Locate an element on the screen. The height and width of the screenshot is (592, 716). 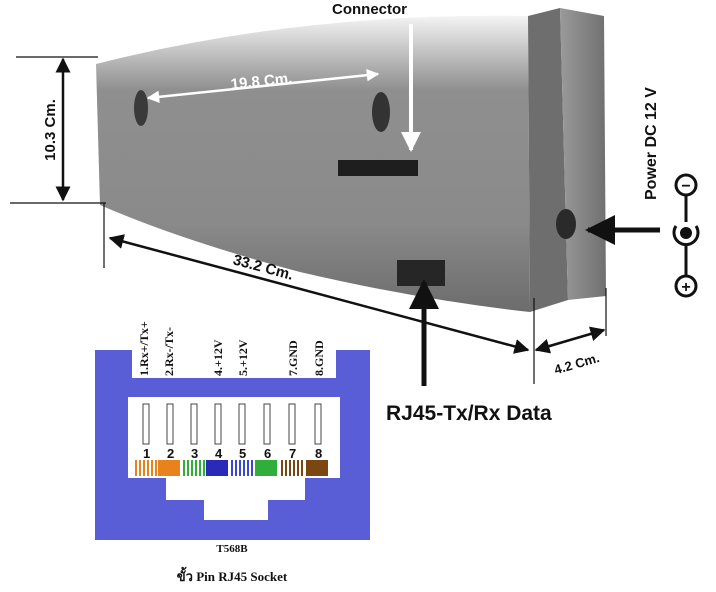
width-label: 19.8 Cm. is located at coordinates (261, 81).